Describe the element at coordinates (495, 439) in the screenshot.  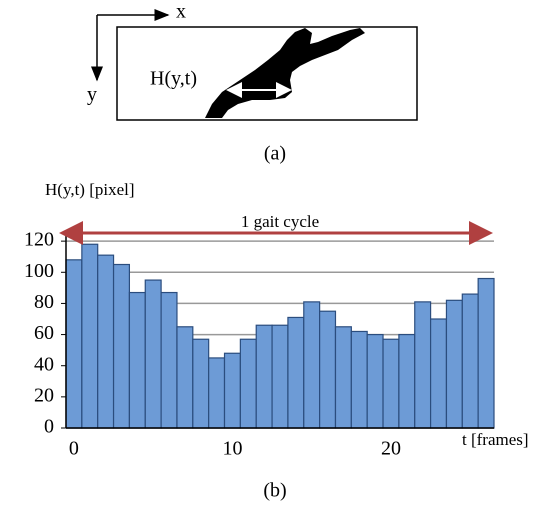
I see `x-axis-title: t [frames]` at that location.